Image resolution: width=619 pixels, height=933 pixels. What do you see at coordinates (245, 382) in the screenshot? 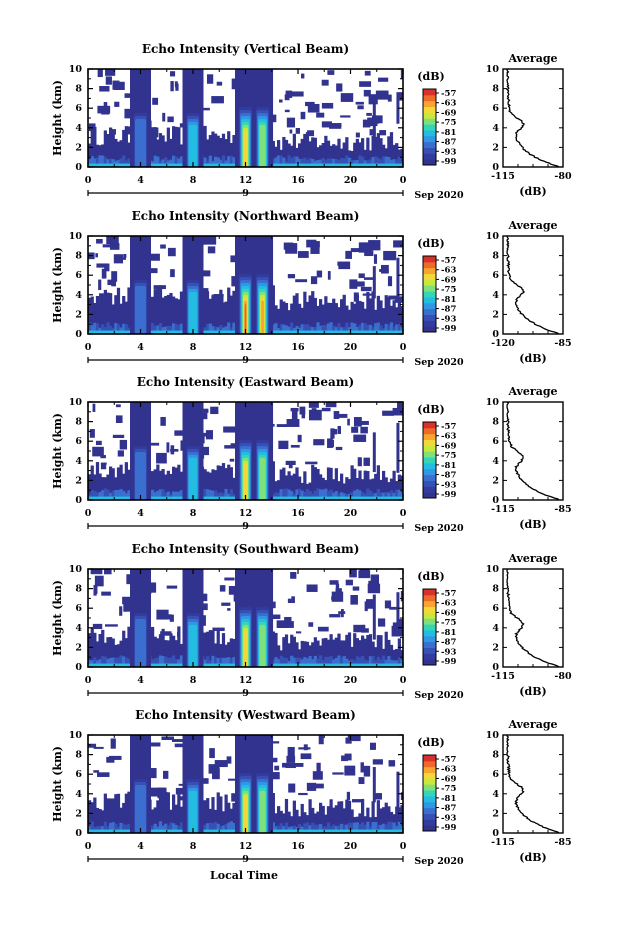
I see `panel-title: Echo Intensity (Eastward Beam)` at bounding box center [245, 382].